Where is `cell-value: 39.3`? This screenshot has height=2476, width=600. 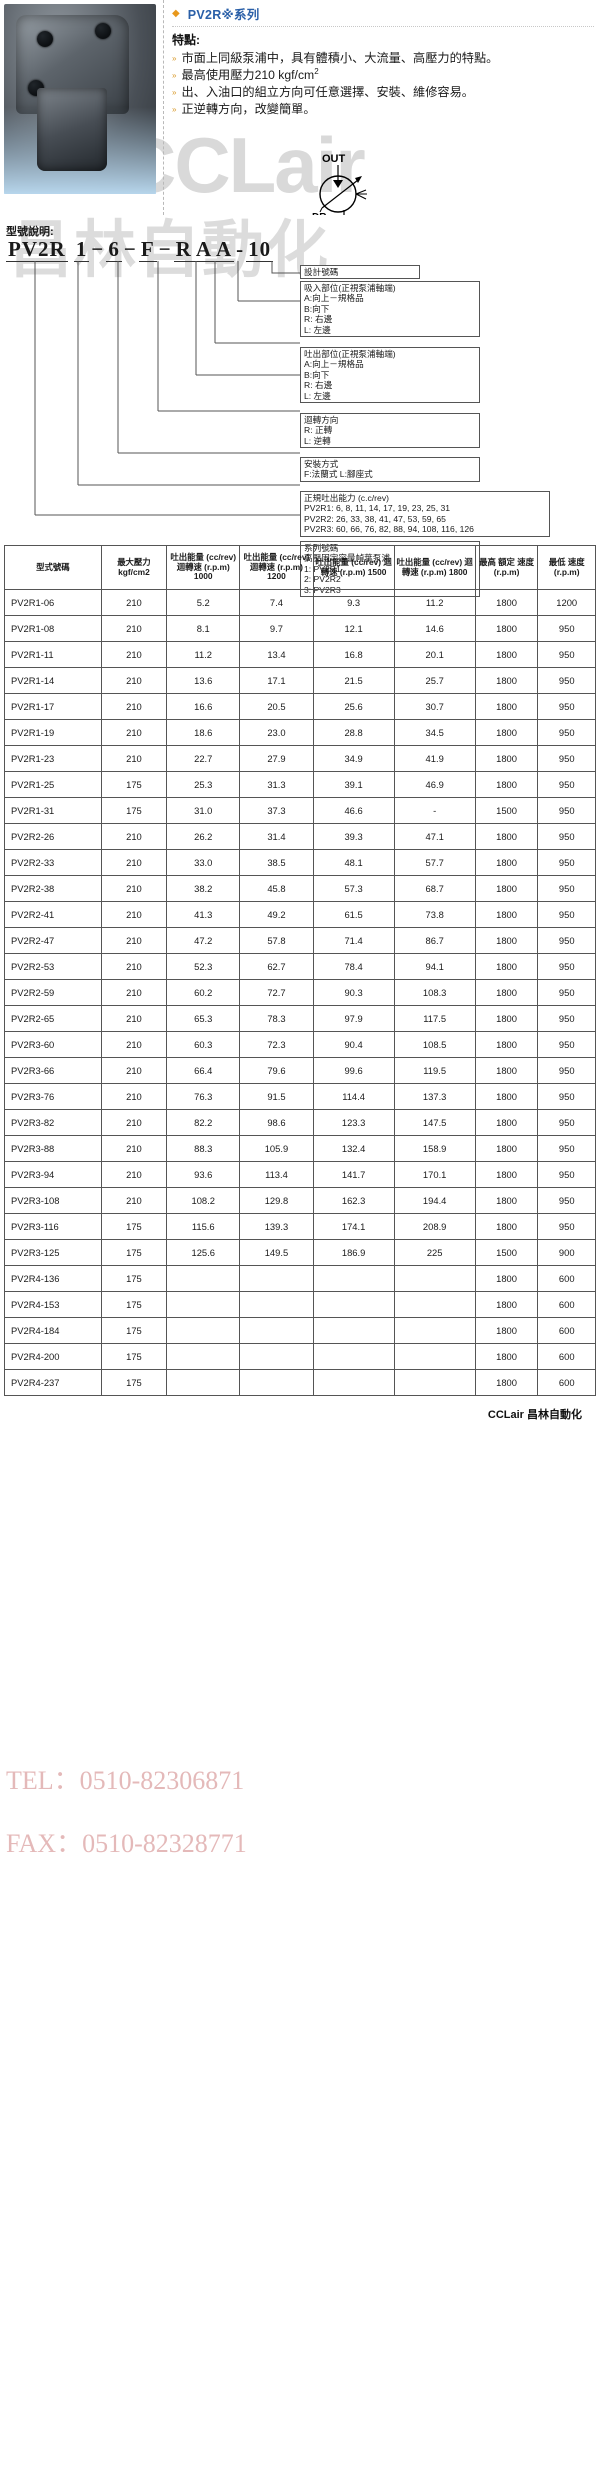
cell-value: 39.3 is located at coordinates (353, 836).